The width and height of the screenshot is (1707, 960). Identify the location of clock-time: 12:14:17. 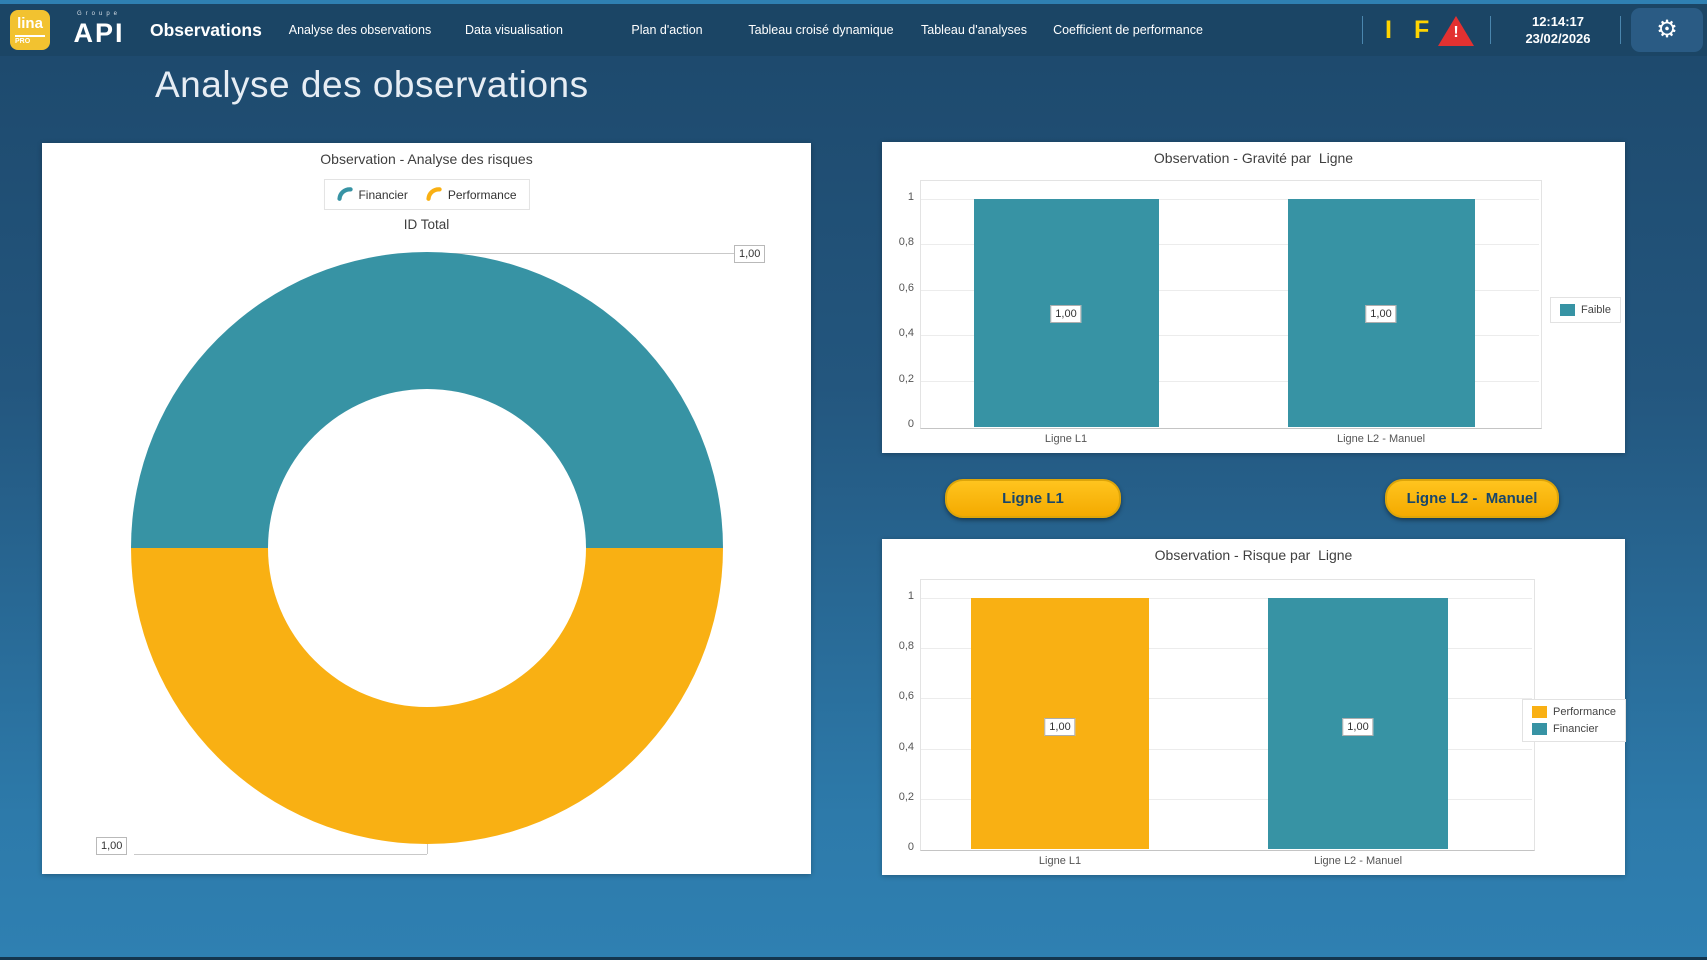
(1558, 21).